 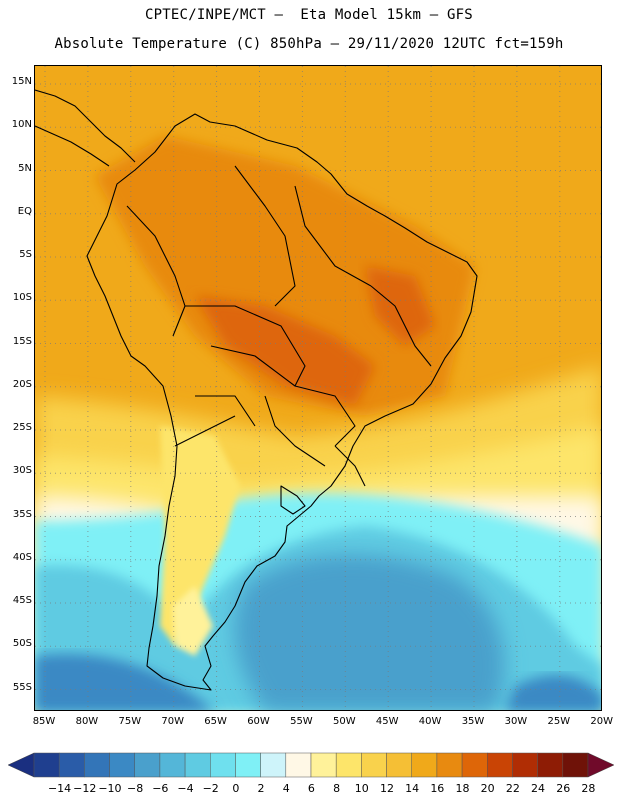 I want to click on lat-label: 25S, so click(x=22, y=427).